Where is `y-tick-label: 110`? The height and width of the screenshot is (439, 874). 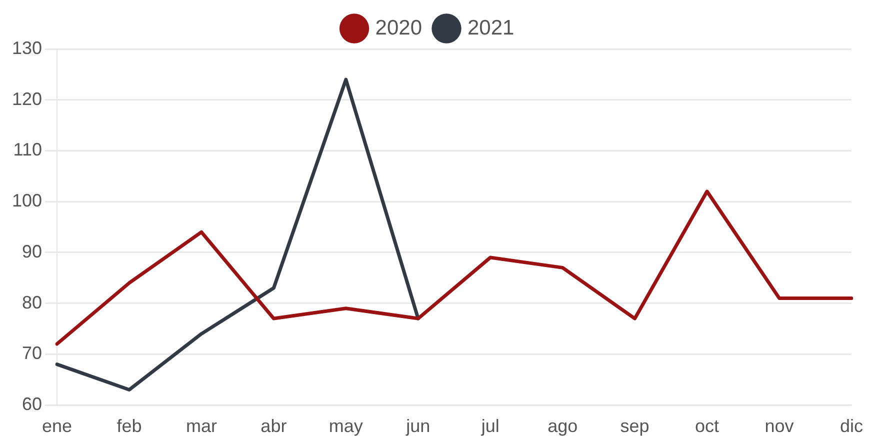
y-tick-label: 110 is located at coordinates (27, 150).